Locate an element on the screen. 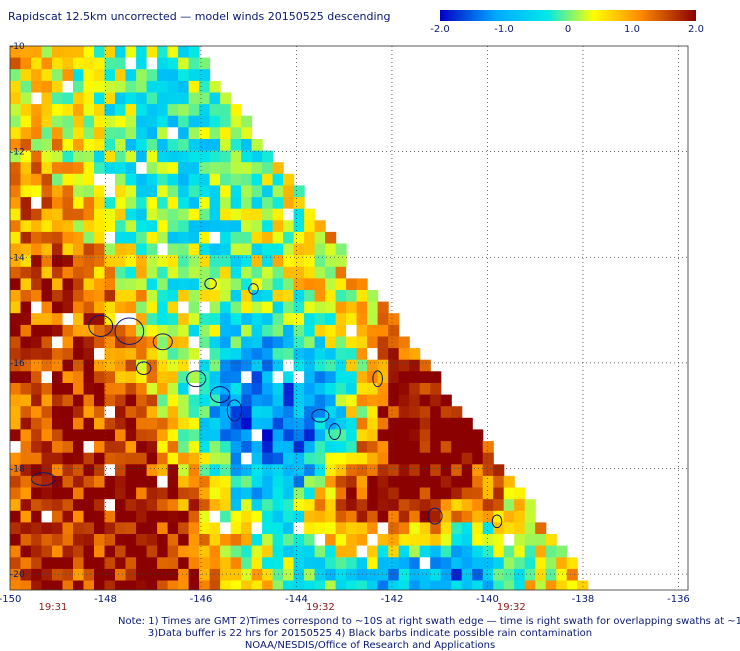  y-tick-label: -14 is located at coordinates (17, 258).